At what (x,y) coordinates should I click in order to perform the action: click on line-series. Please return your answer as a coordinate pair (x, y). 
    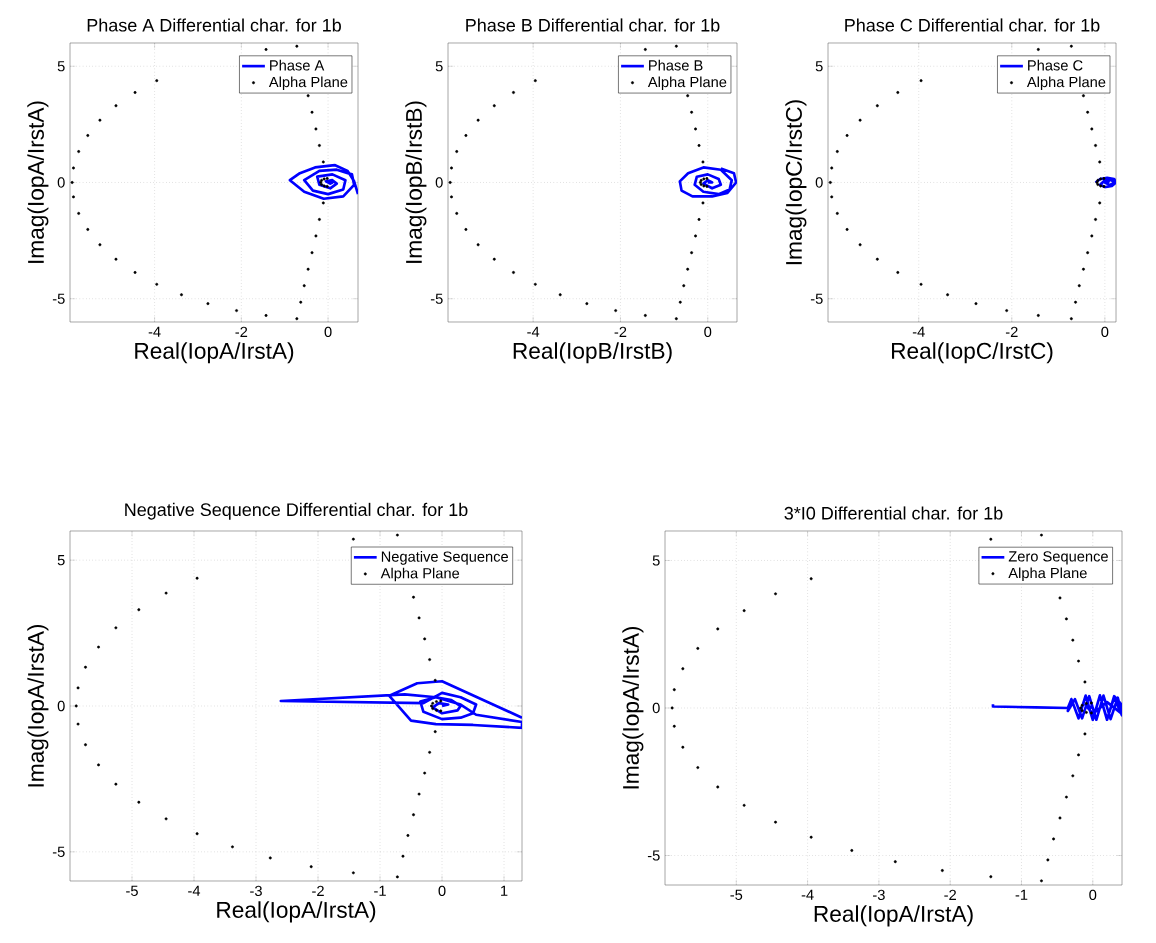
    Looking at the image, I should click on (1057, 707).